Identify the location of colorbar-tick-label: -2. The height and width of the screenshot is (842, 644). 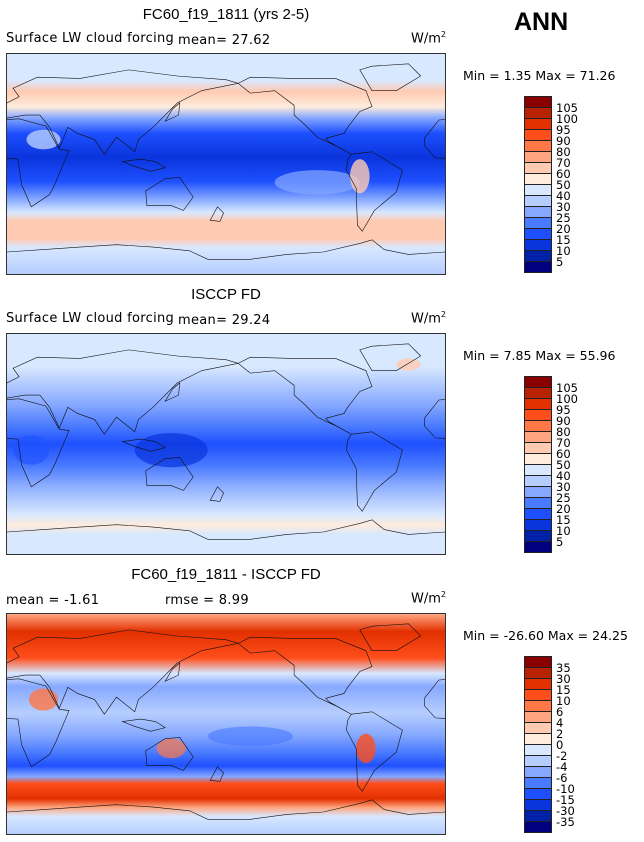
(562, 756).